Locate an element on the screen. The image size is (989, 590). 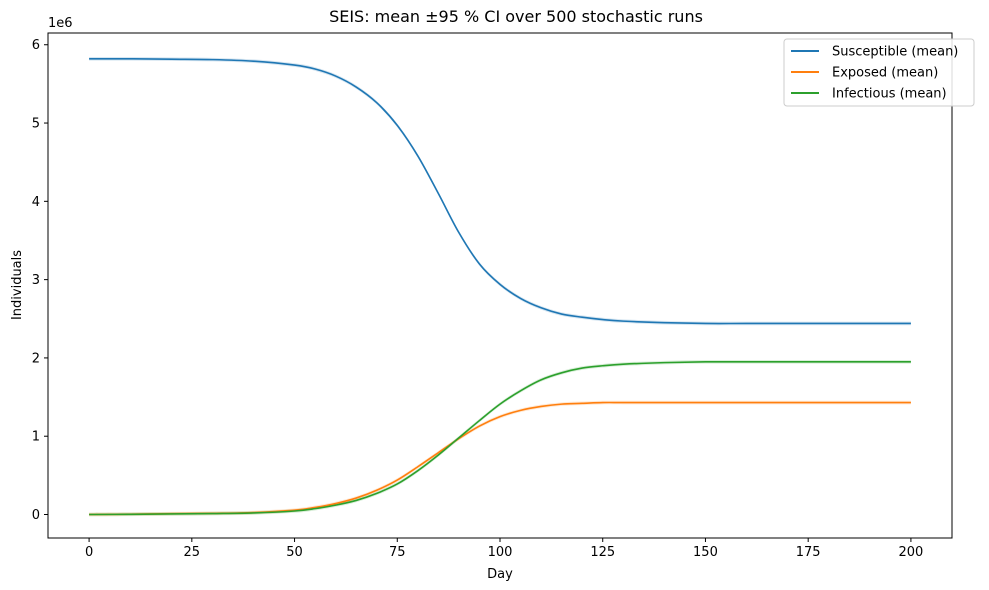
x-axis-title: Day is located at coordinates (500, 574).